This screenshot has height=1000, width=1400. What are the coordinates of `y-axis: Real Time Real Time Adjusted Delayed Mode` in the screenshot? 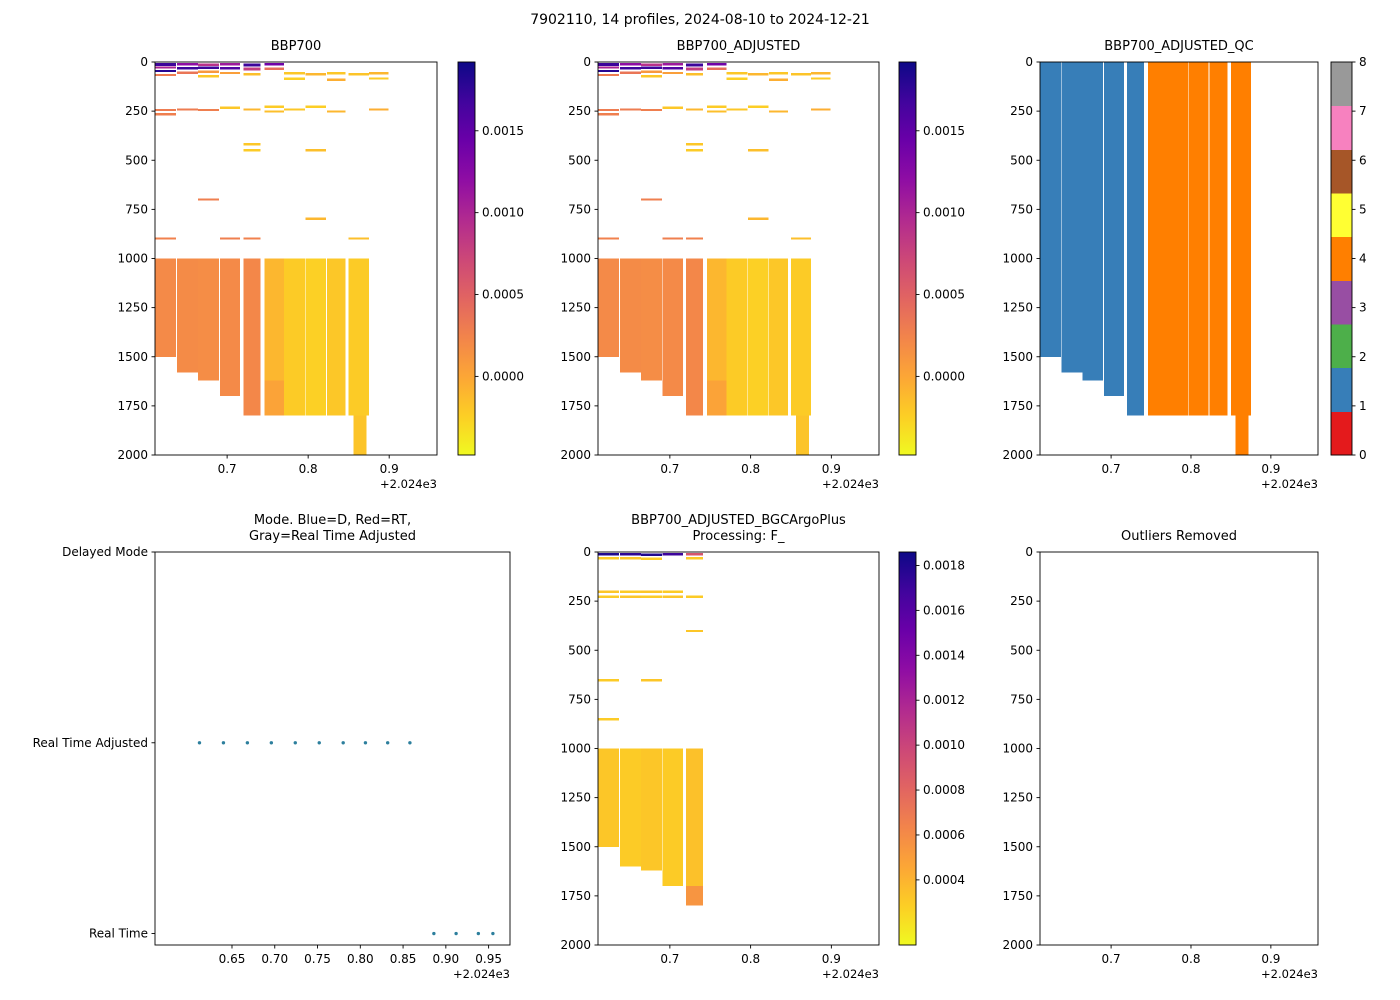 It's located at (94, 743).